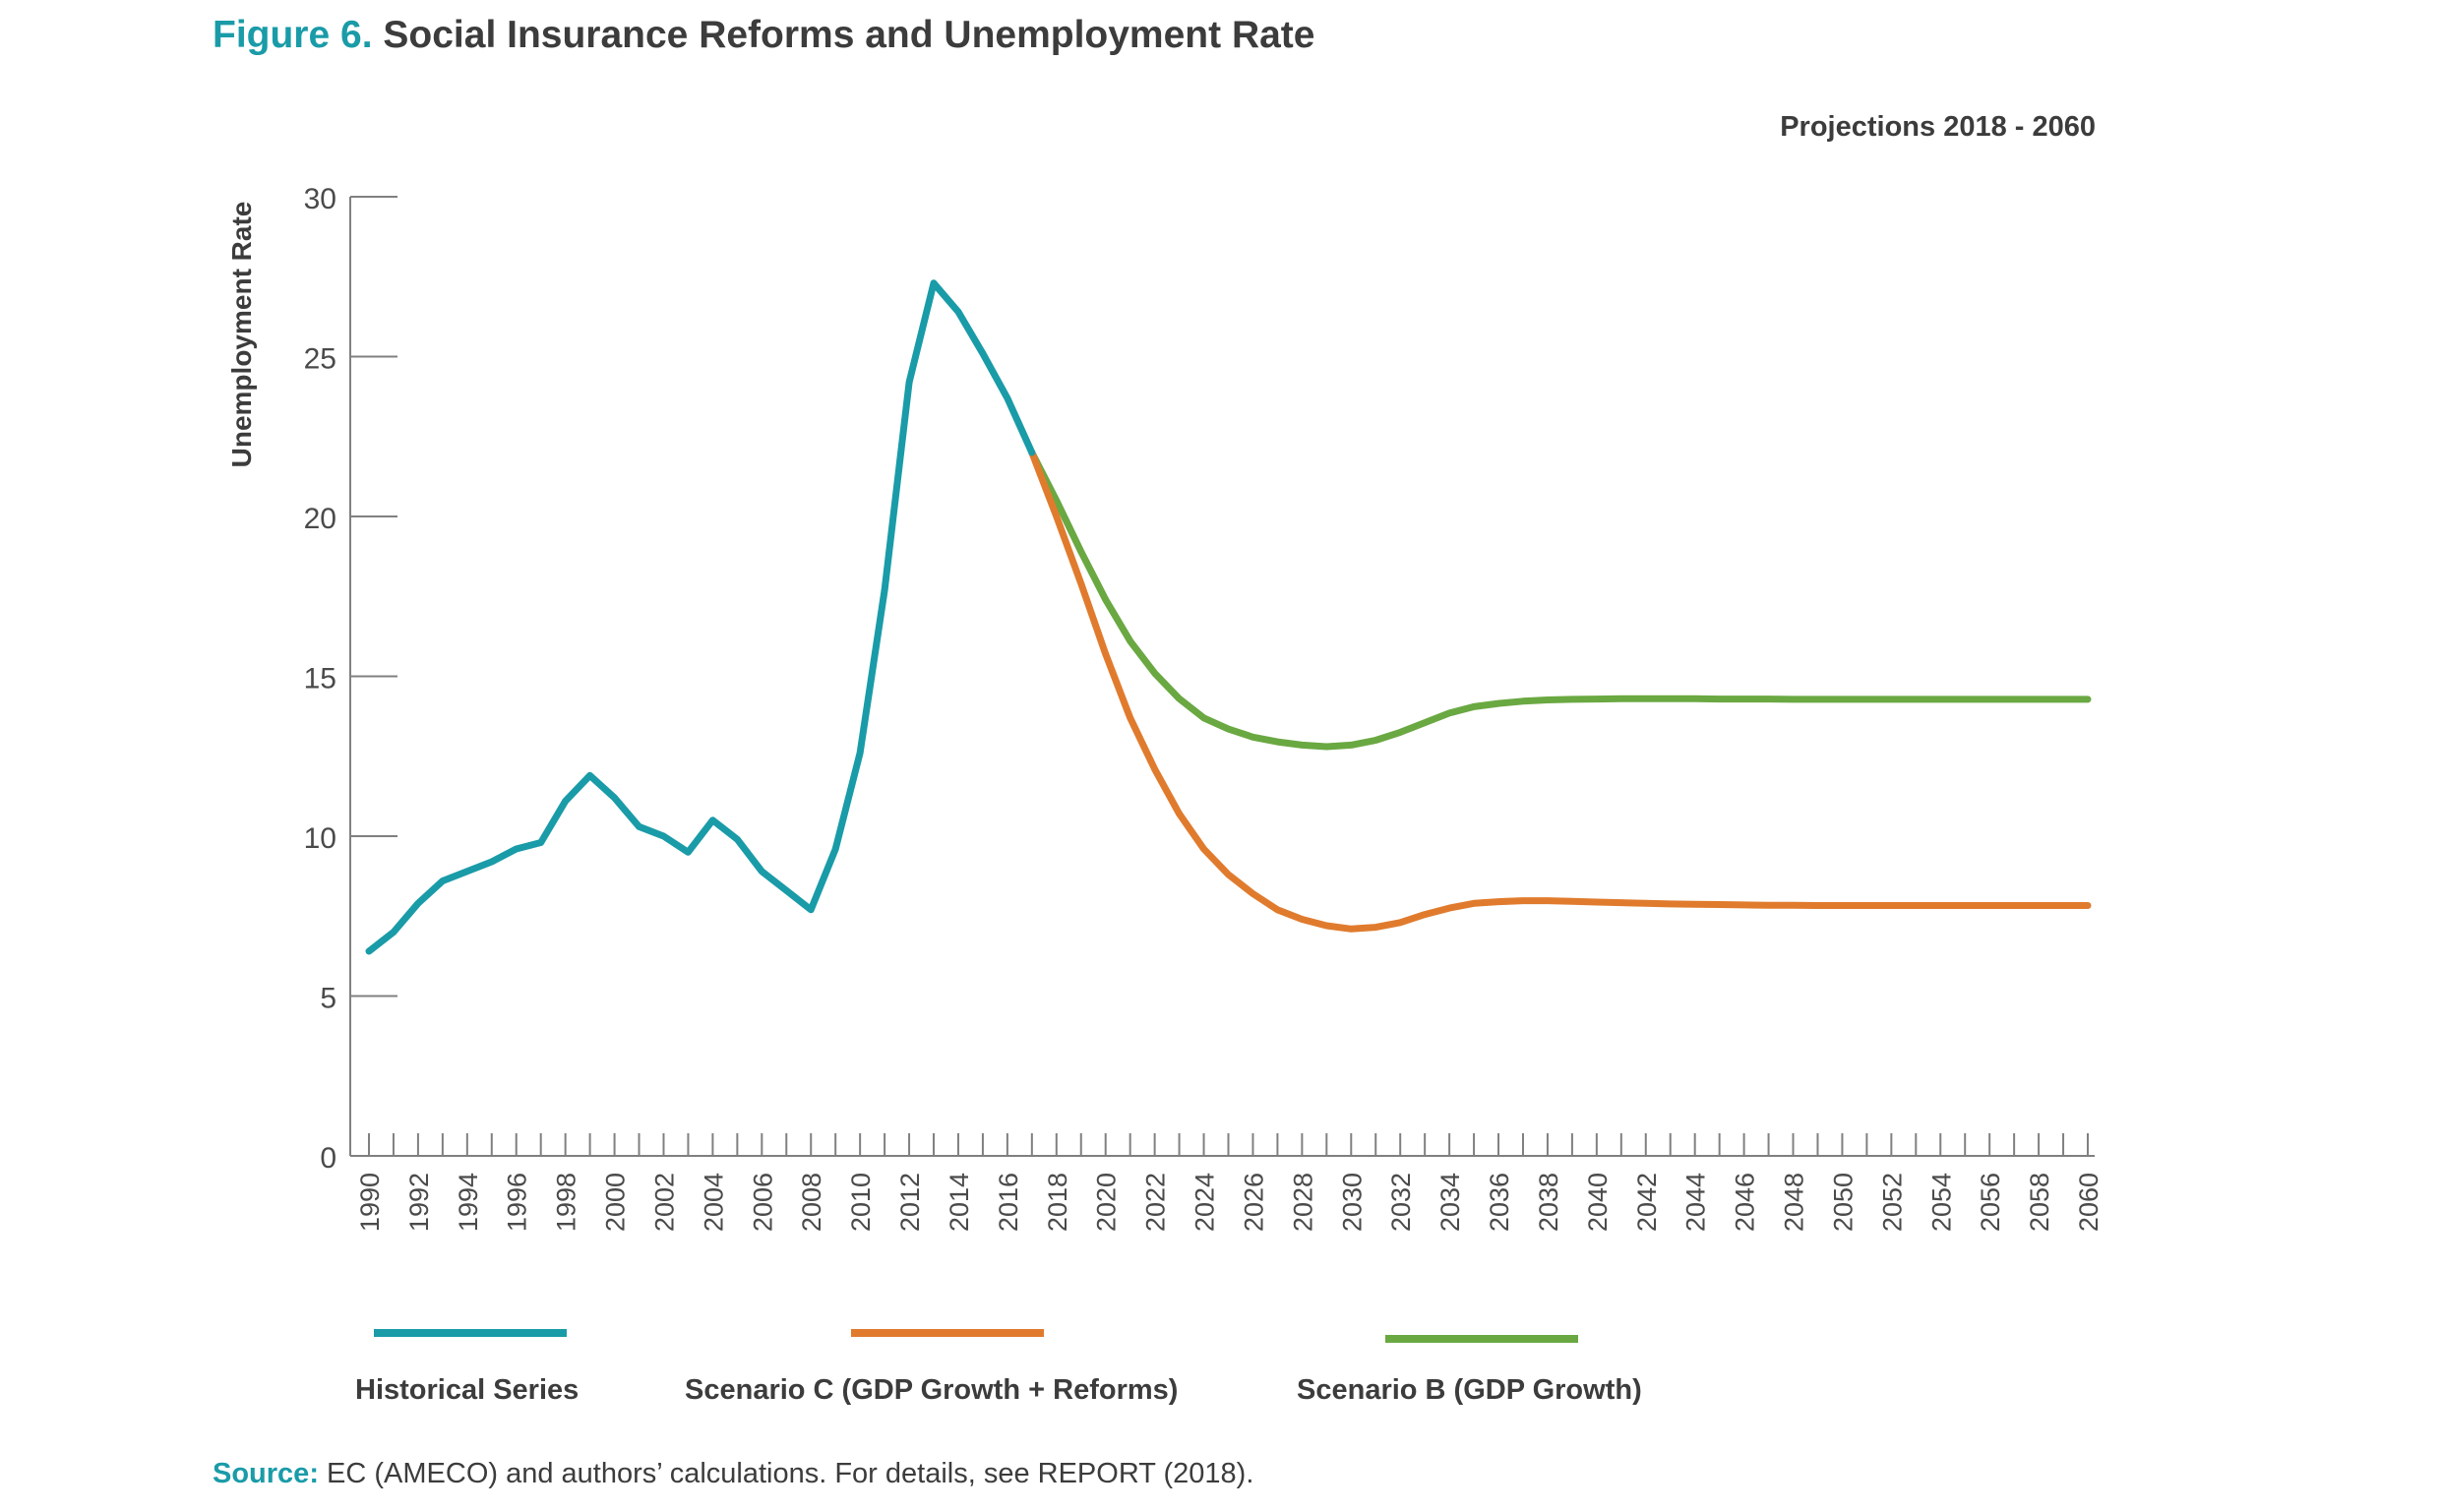 The width and height of the screenshot is (2440, 1512). I want to click on y-tick-label: 15, so click(320, 680).